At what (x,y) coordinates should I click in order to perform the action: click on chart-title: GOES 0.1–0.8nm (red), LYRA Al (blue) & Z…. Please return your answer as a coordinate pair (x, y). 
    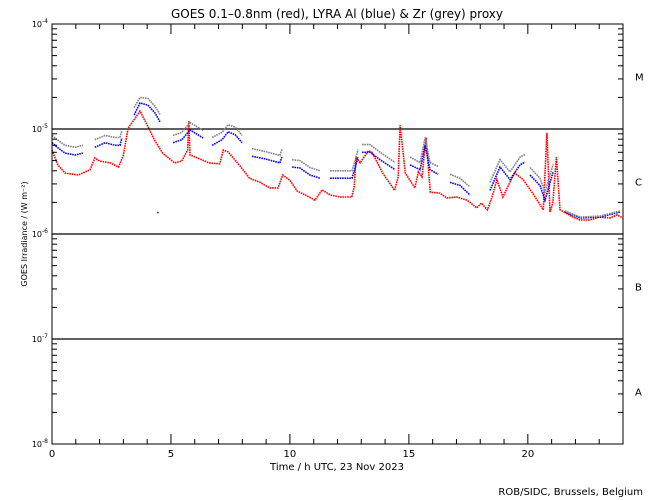
    Looking at the image, I should click on (337, 14).